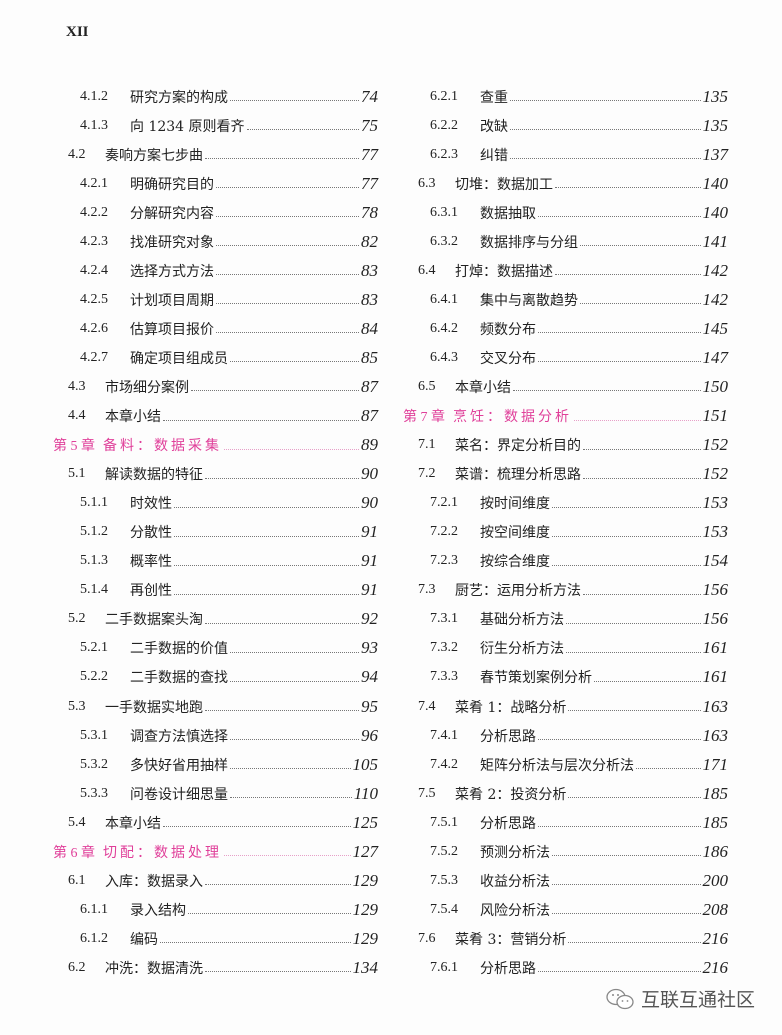 The width and height of the screenshot is (782, 1035). Describe the element at coordinates (715, 474) in the screenshot. I see `entry-page: 152` at that location.